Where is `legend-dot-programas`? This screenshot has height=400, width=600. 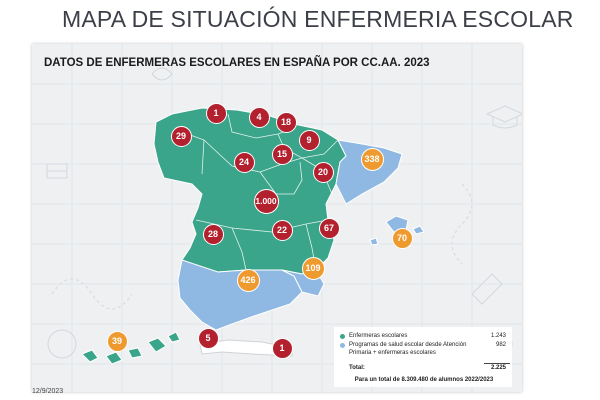 legend-dot-programas is located at coordinates (342, 345).